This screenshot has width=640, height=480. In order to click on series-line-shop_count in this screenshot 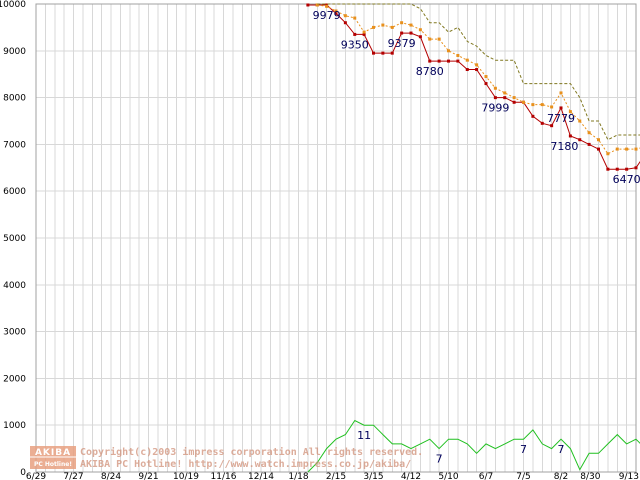, I will do `click(473, 446)`.